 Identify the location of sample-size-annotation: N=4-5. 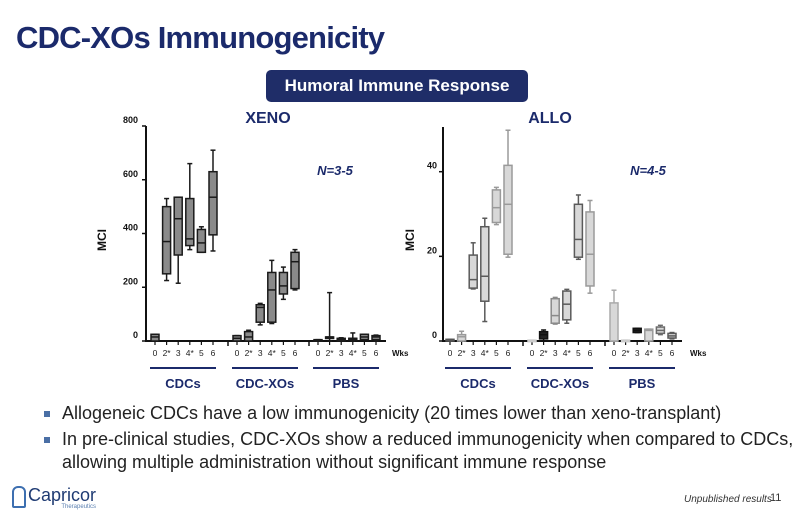
(648, 170).